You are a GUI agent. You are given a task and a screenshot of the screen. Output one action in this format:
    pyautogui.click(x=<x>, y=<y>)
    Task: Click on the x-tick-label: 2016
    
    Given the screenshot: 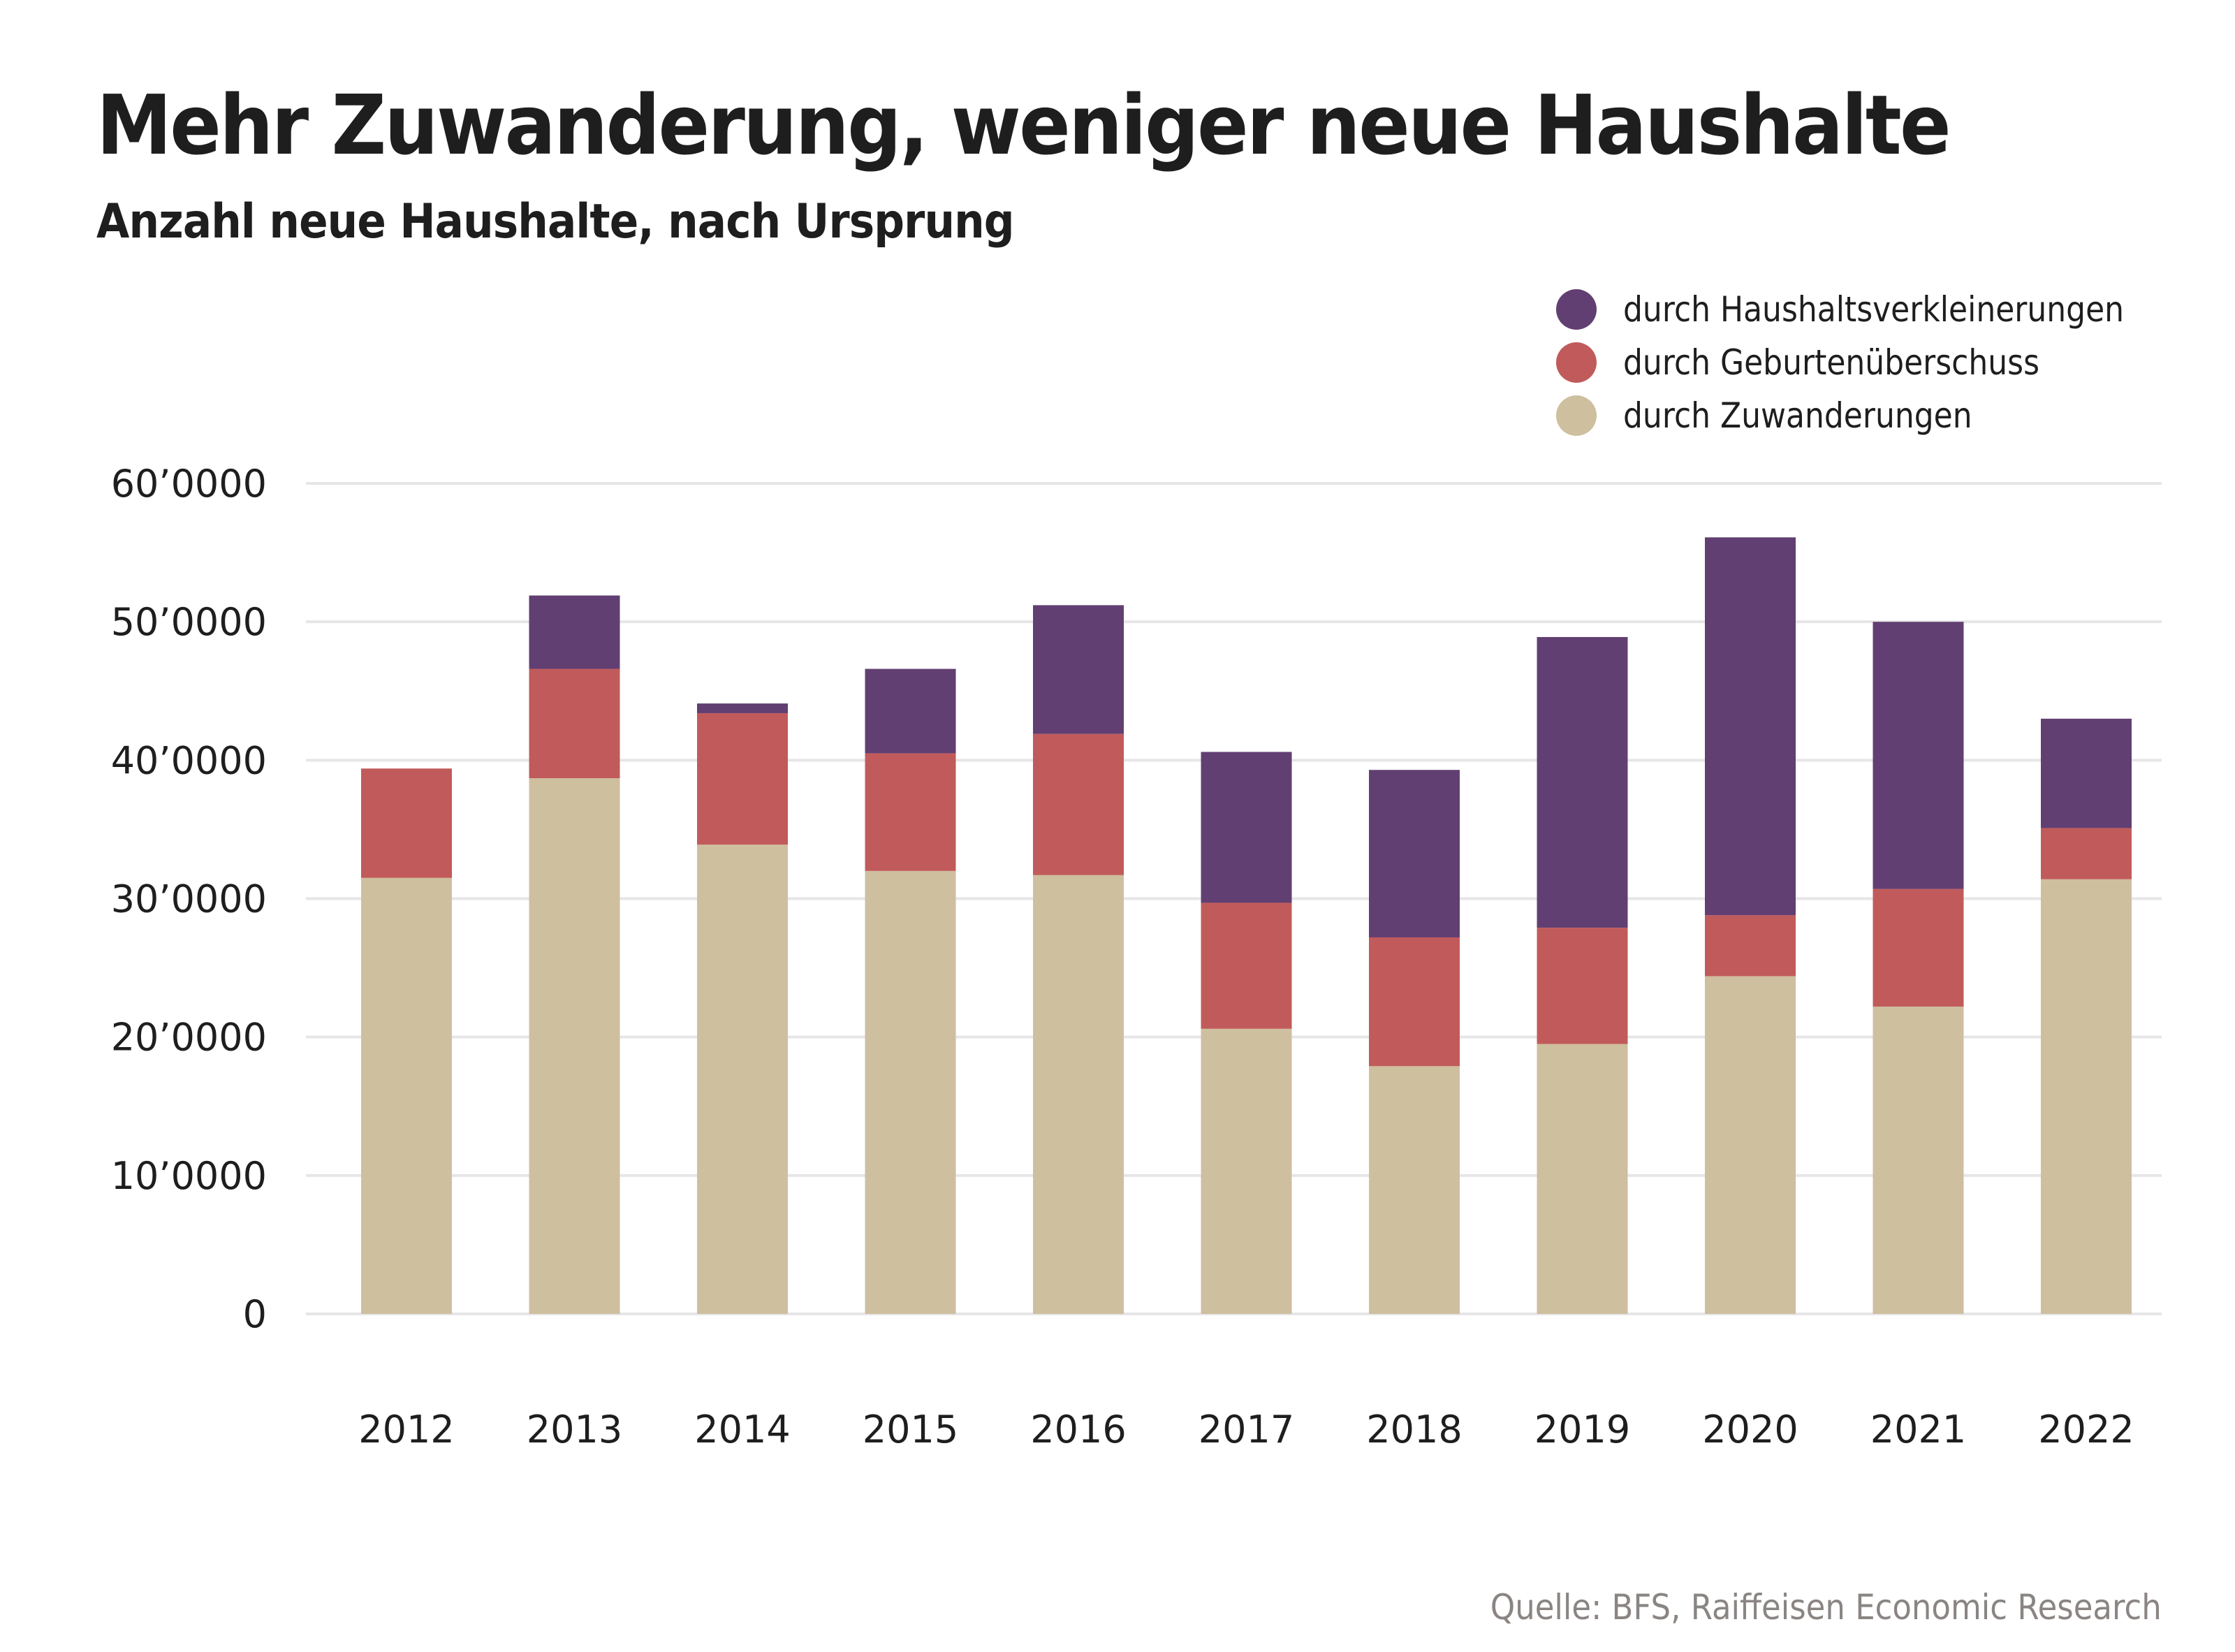 What is the action you would take?
    pyautogui.click(x=1078, y=1430)
    